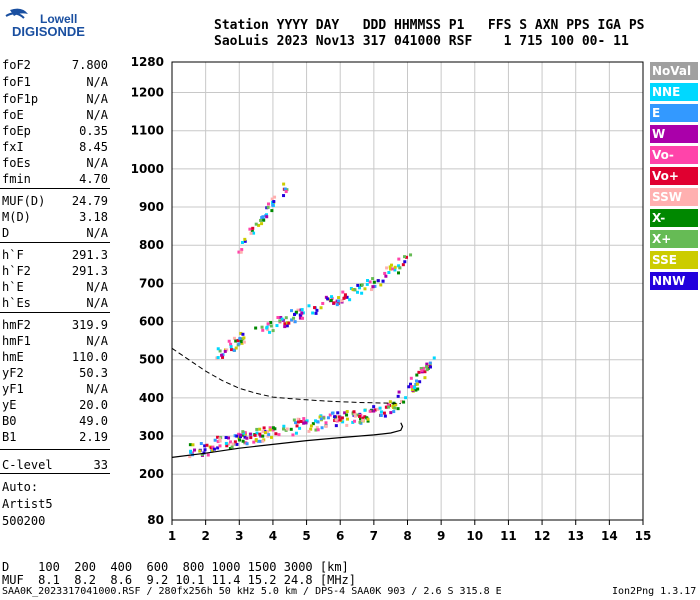 This screenshot has width=700, height=600. I want to click on param-row-foes: foEs N/A, so click(55, 164).